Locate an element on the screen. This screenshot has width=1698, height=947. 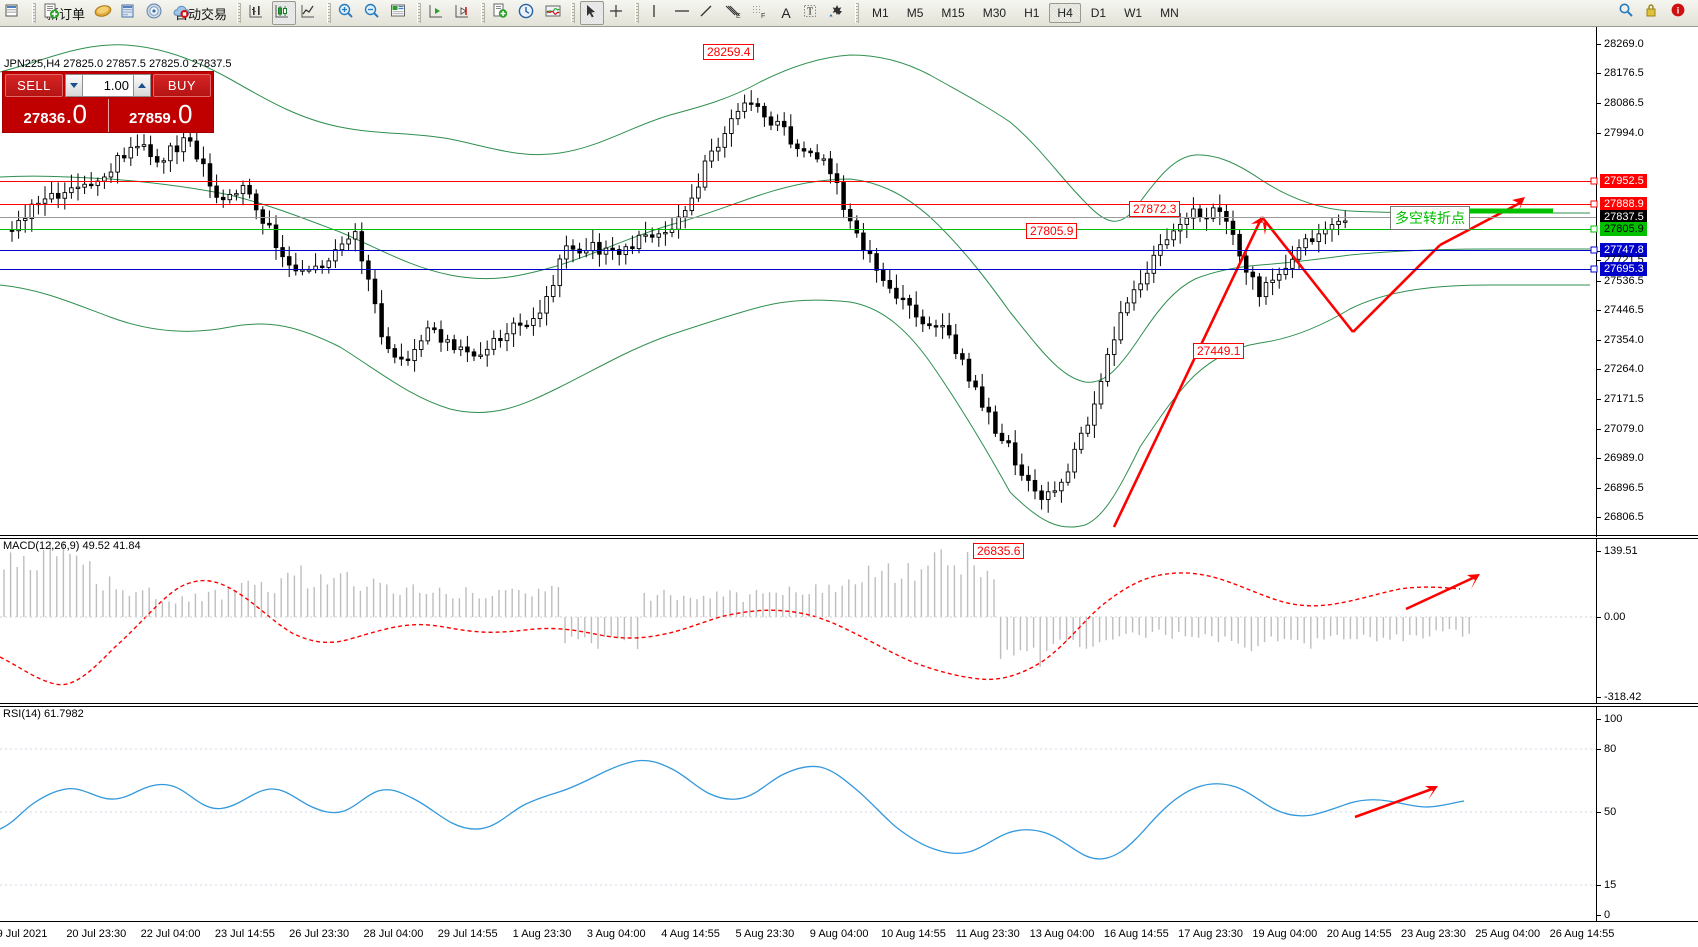
search-icon is located at coordinates (1629, 13).